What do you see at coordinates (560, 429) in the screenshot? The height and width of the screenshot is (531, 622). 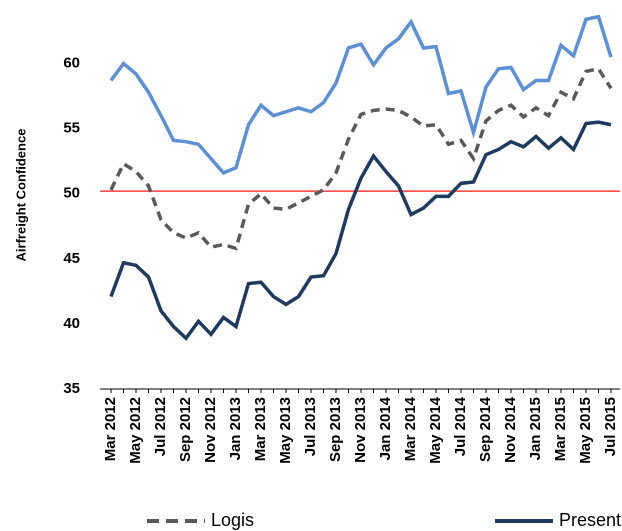 I see `x-tick-label: Mar 2015` at bounding box center [560, 429].